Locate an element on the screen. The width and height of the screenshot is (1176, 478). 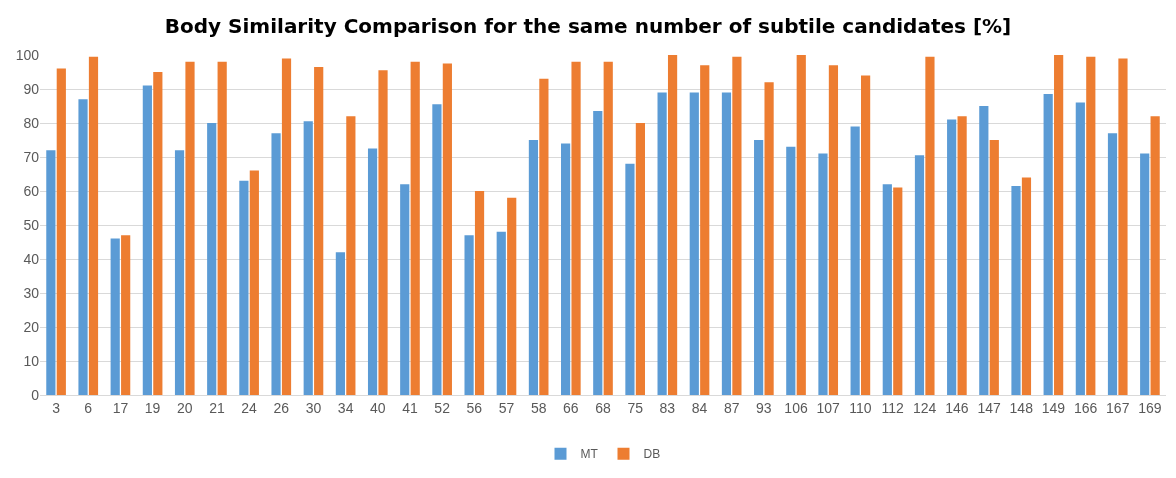
x-tick-label: 68 is located at coordinates (603, 407).